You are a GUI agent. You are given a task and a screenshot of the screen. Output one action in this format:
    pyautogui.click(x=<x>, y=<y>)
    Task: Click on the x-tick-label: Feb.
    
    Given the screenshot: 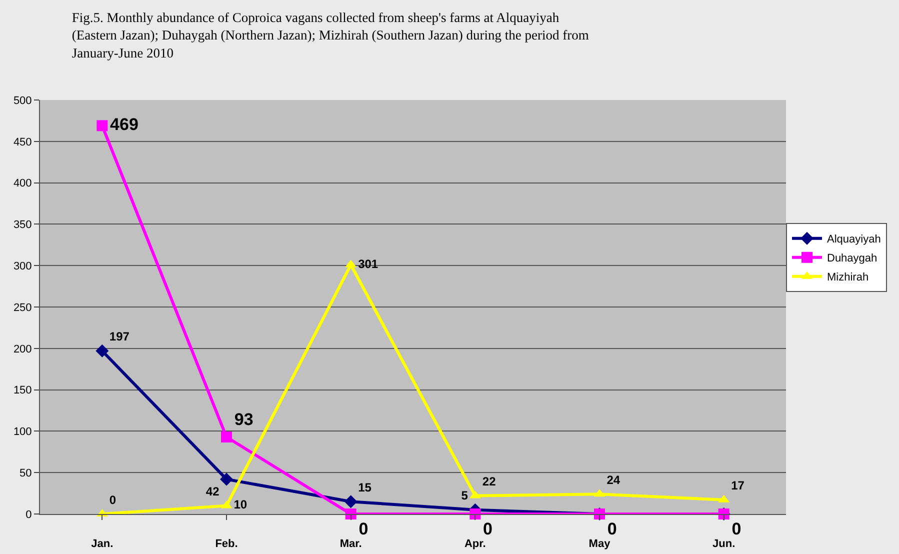 What is the action you would take?
    pyautogui.click(x=226, y=544)
    